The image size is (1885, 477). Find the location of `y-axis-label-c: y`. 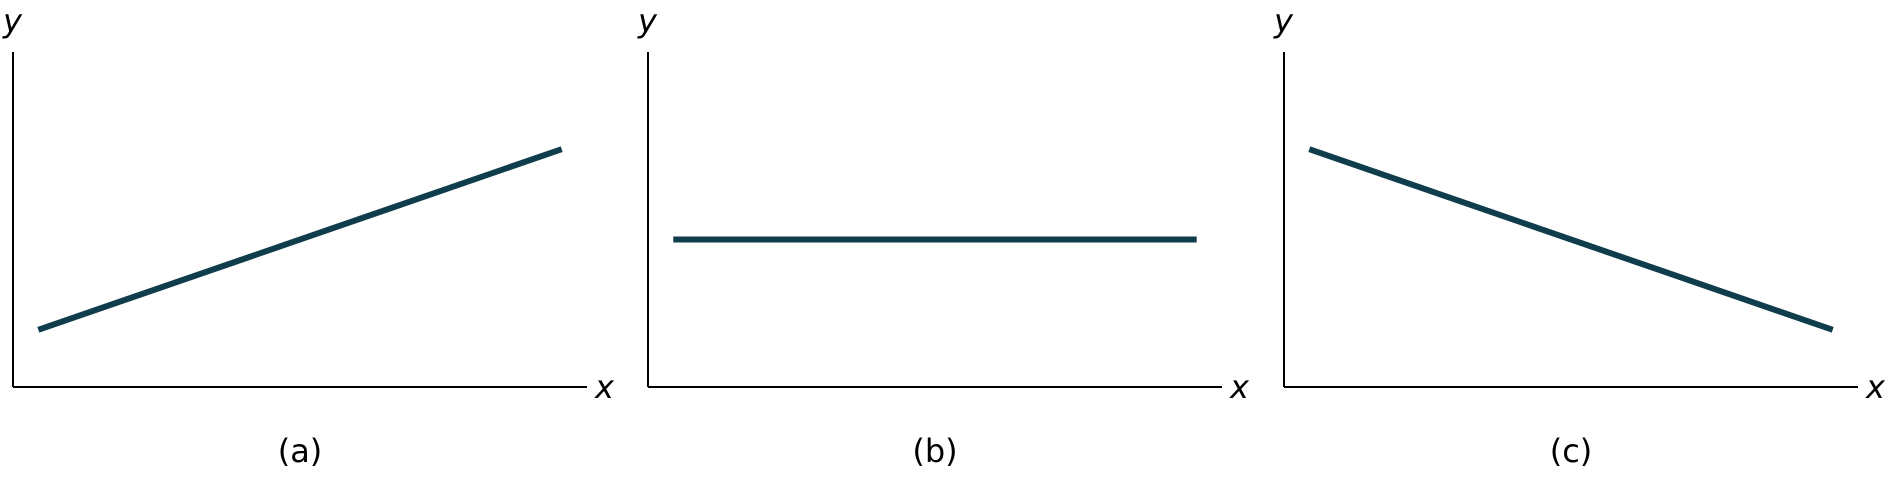

y-axis-label-c: y is located at coordinates (1283, 21).